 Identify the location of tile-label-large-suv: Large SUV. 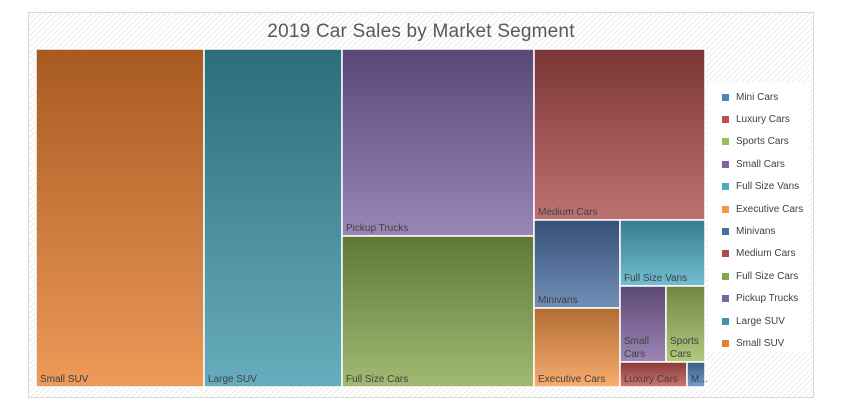
(232, 379).